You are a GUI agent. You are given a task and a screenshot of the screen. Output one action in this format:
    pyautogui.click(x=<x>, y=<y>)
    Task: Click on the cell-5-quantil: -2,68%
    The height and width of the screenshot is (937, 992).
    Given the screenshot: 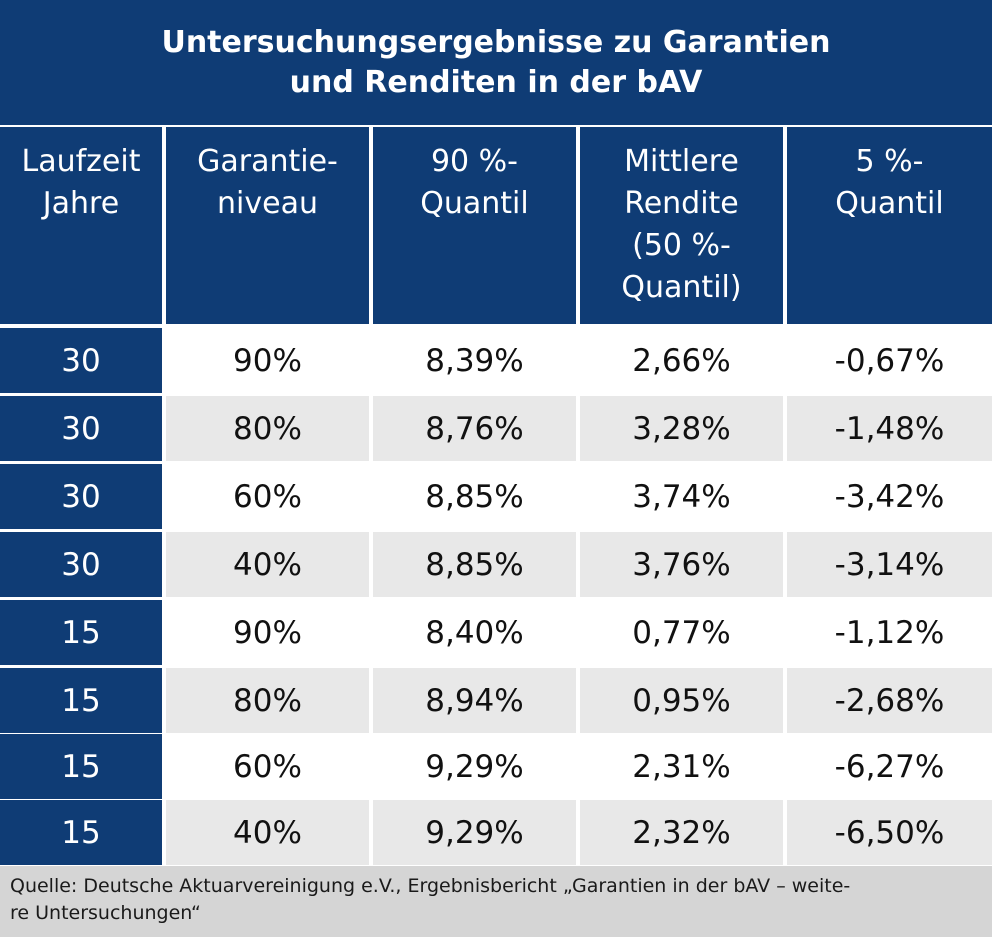 What is the action you would take?
    pyautogui.click(x=889, y=700)
    